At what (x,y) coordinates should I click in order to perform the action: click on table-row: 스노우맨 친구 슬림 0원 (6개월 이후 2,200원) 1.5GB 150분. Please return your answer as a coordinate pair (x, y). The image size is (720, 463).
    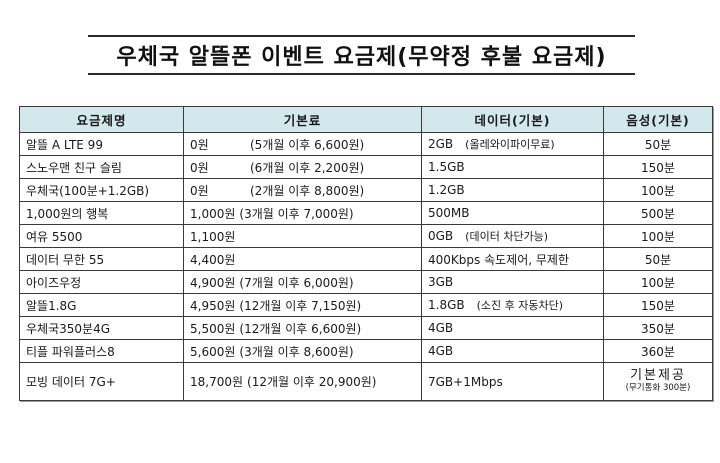
    Looking at the image, I should click on (366, 167).